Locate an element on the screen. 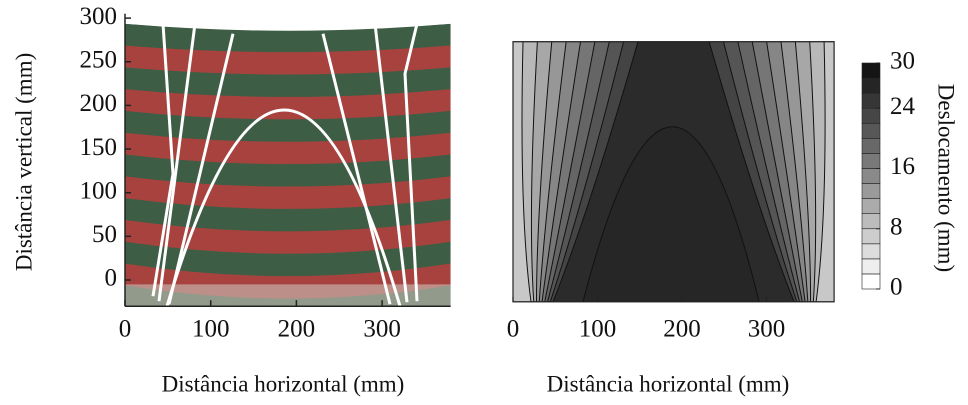  y-tick-label: 250 is located at coordinates (99, 59).